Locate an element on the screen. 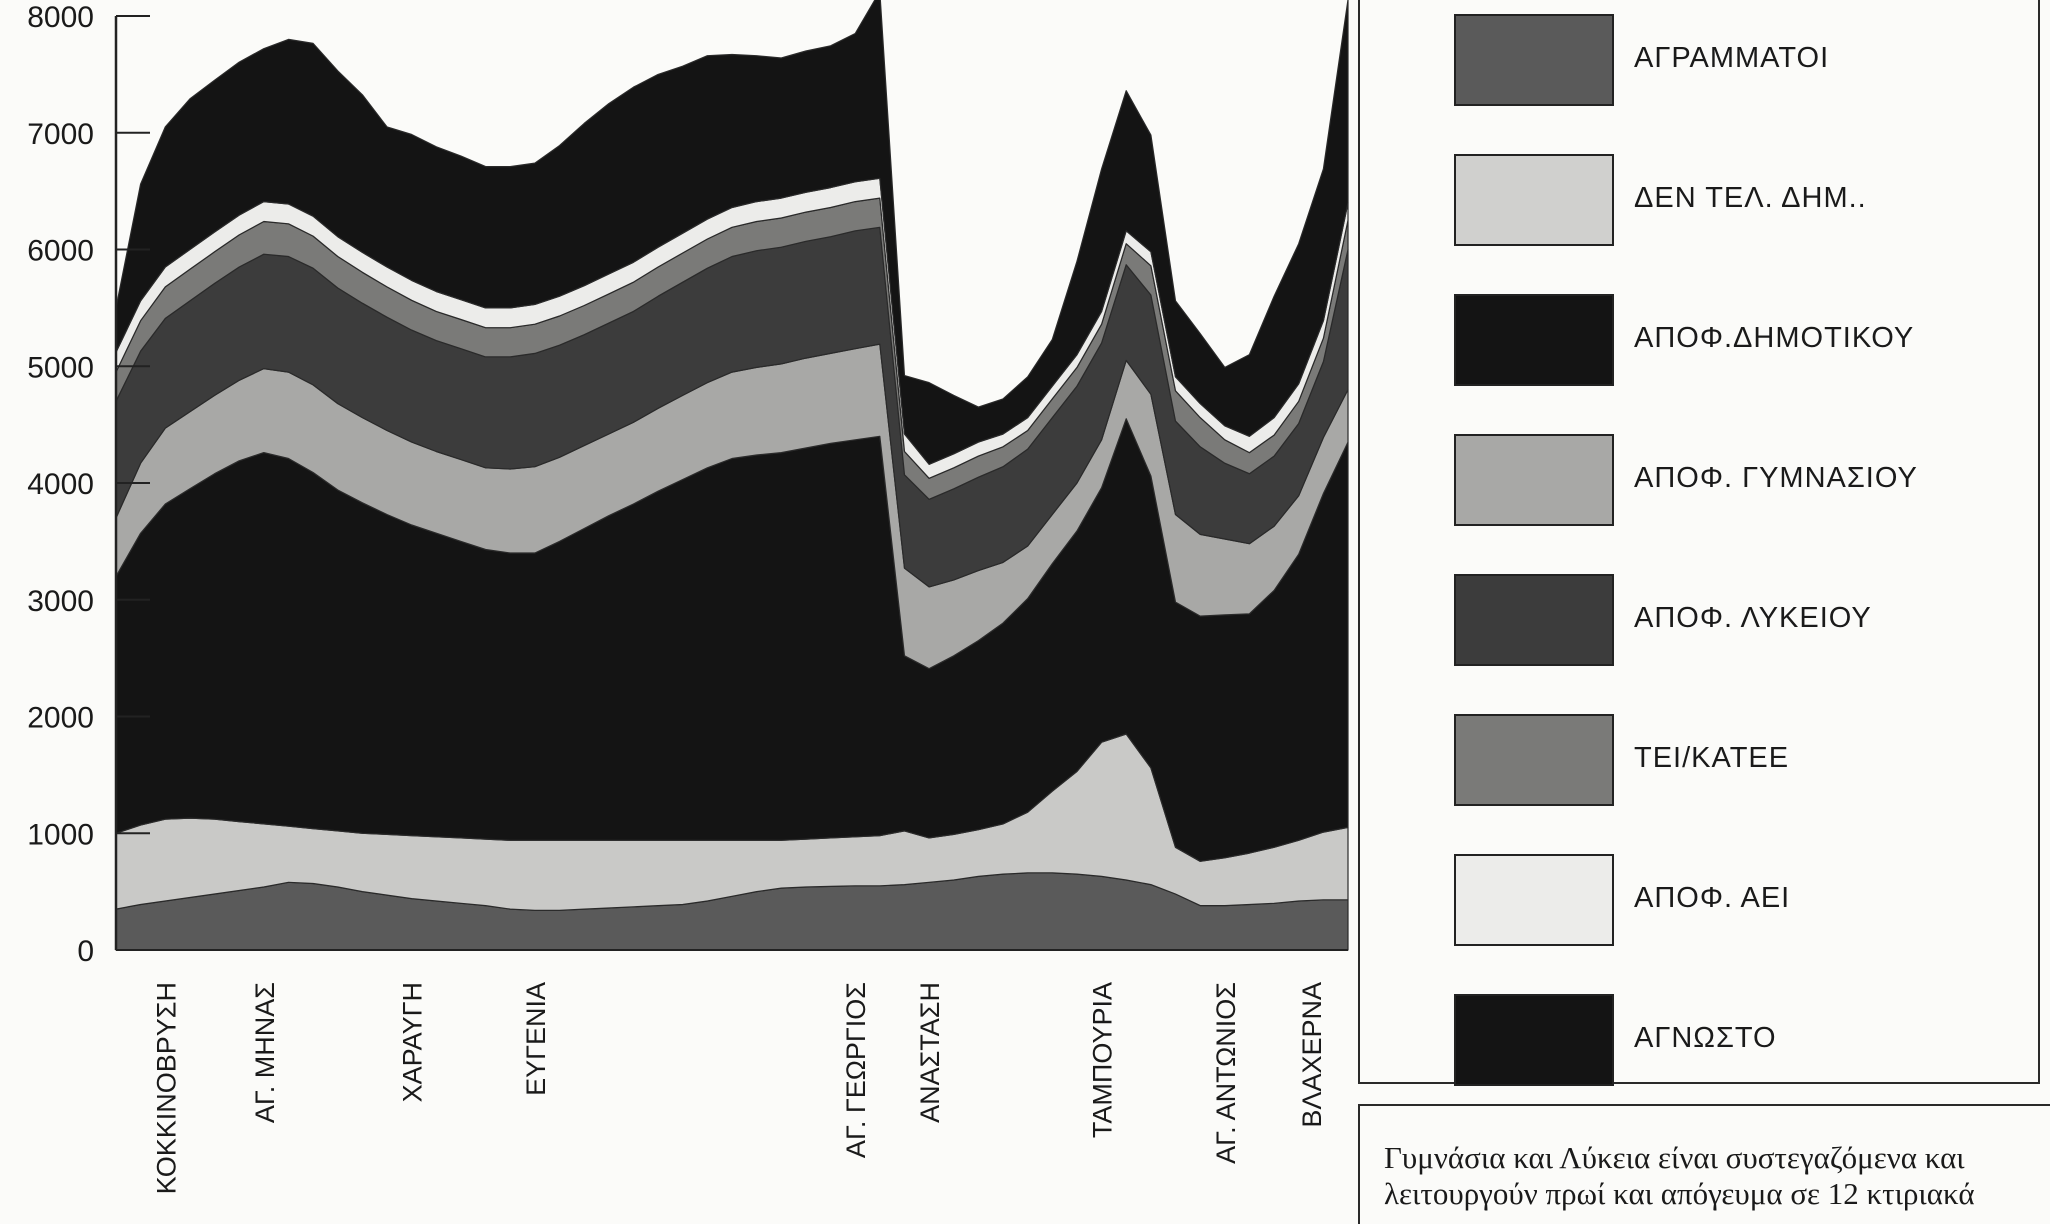  x-tick-label: ΚΟΚΚΙΝΟΒΡΥΣΗ is located at coordinates (166, 1088).